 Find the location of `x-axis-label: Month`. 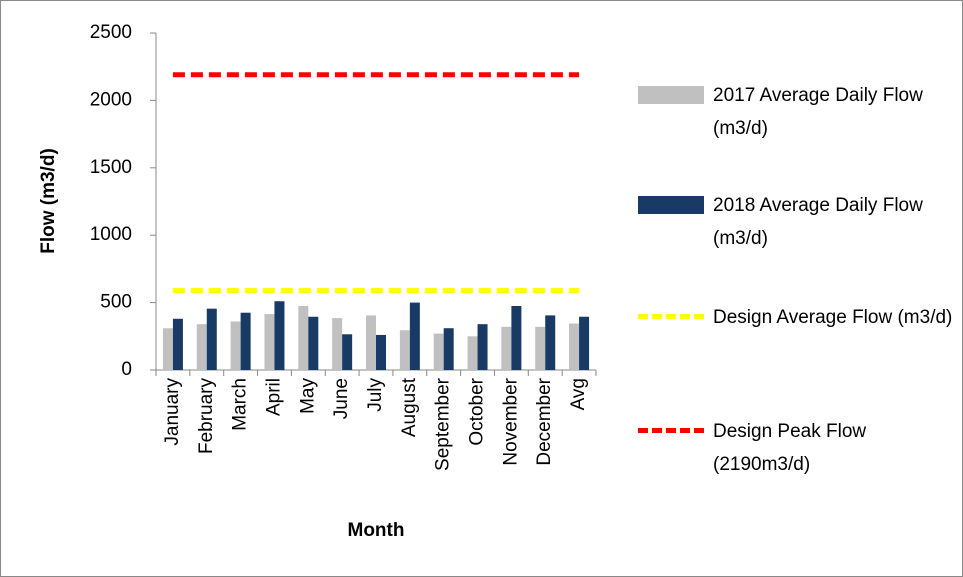

x-axis-label: Month is located at coordinates (376, 530).